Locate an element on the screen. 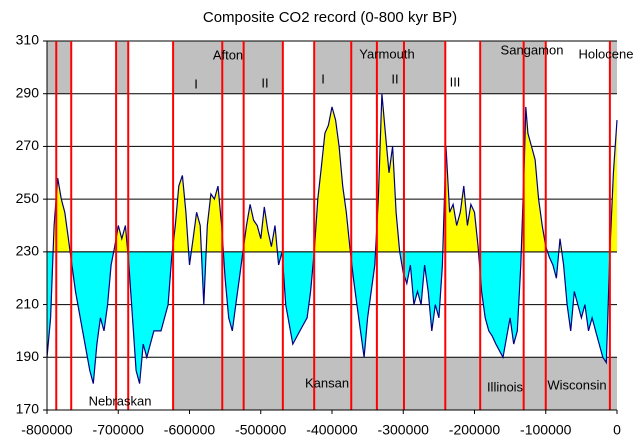 This screenshot has height=447, width=640. y-tick-label: 270 is located at coordinates (28, 145).